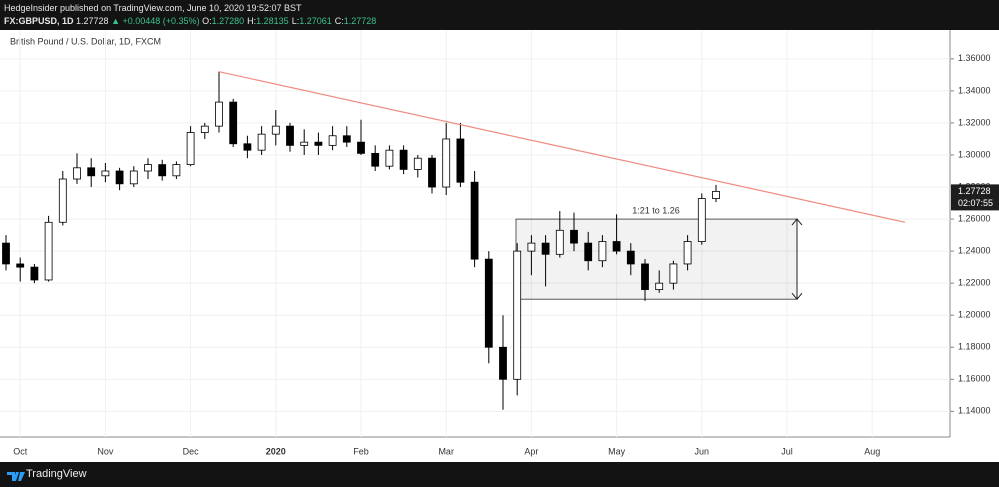  I want to click on y-tick-label: 1.16000, so click(974, 379).